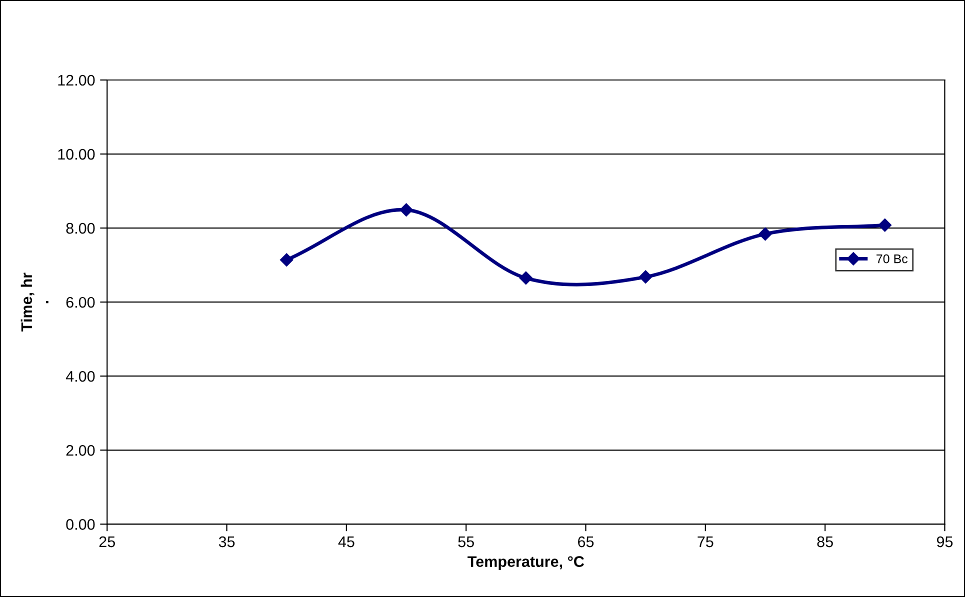 Image resolution: width=965 pixels, height=597 pixels. What do you see at coordinates (80, 524) in the screenshot?
I see `y-tick-label: 0.00` at bounding box center [80, 524].